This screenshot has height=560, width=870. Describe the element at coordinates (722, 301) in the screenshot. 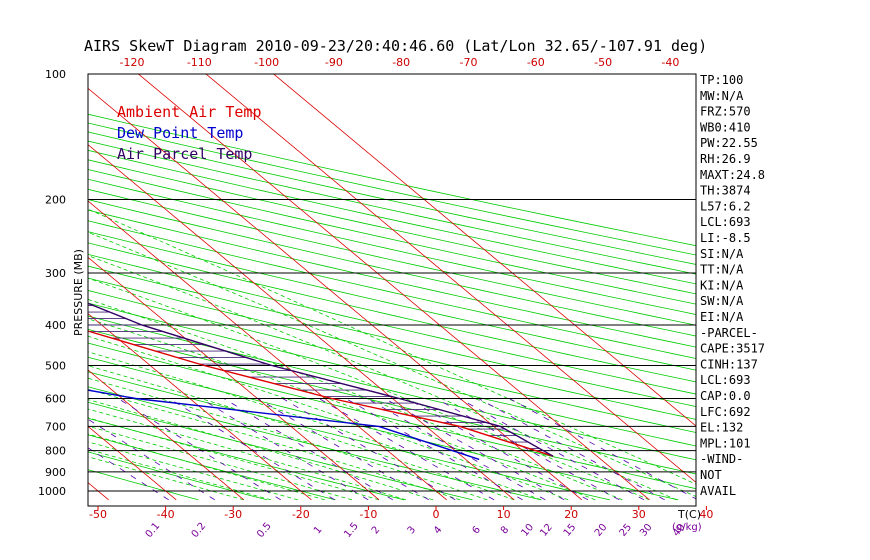

I see `index-entry: SW:N/A` at that location.